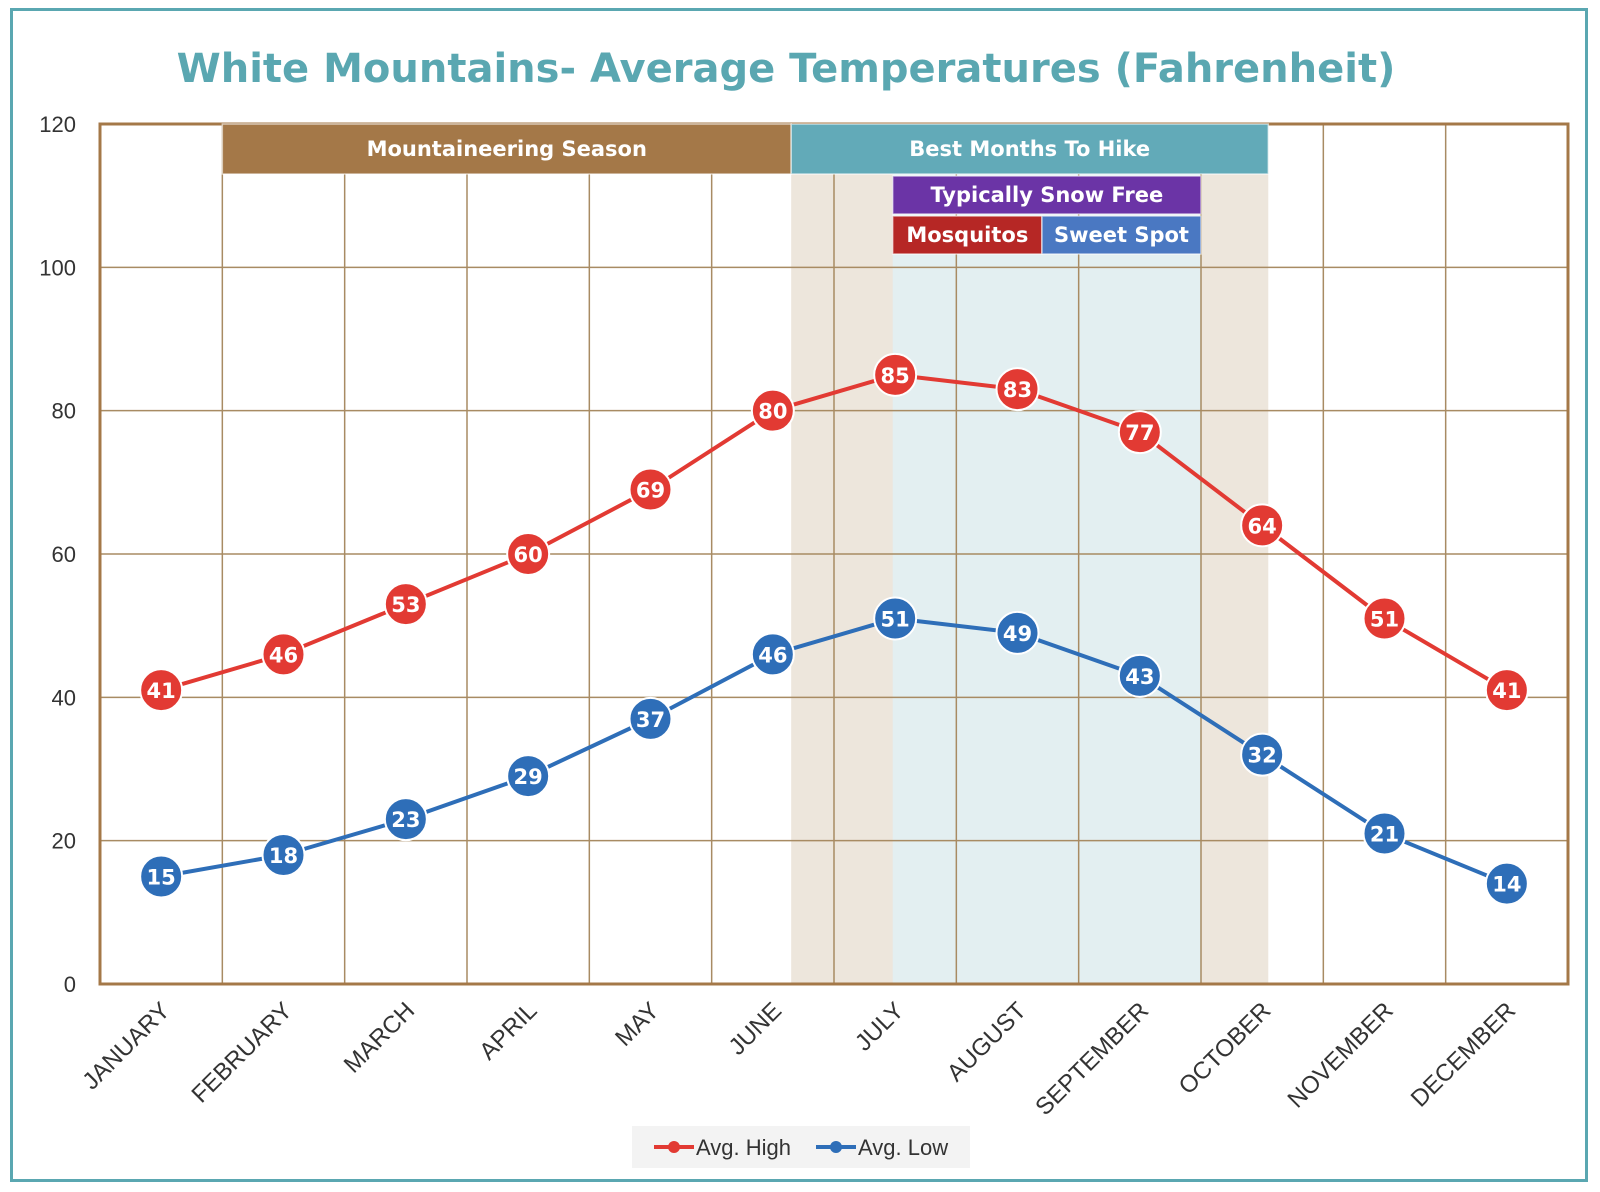  I want to click on data-label: 15, so click(161, 878).